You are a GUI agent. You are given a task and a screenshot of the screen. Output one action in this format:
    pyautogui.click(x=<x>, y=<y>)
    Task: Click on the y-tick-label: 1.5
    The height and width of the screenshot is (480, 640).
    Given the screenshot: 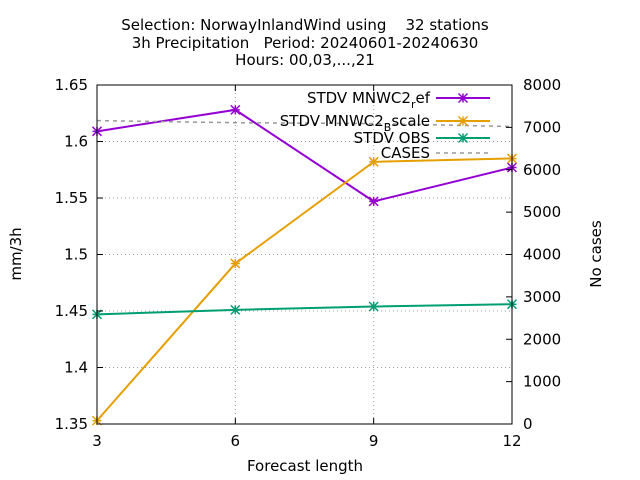 What is the action you would take?
    pyautogui.click(x=76, y=255)
    